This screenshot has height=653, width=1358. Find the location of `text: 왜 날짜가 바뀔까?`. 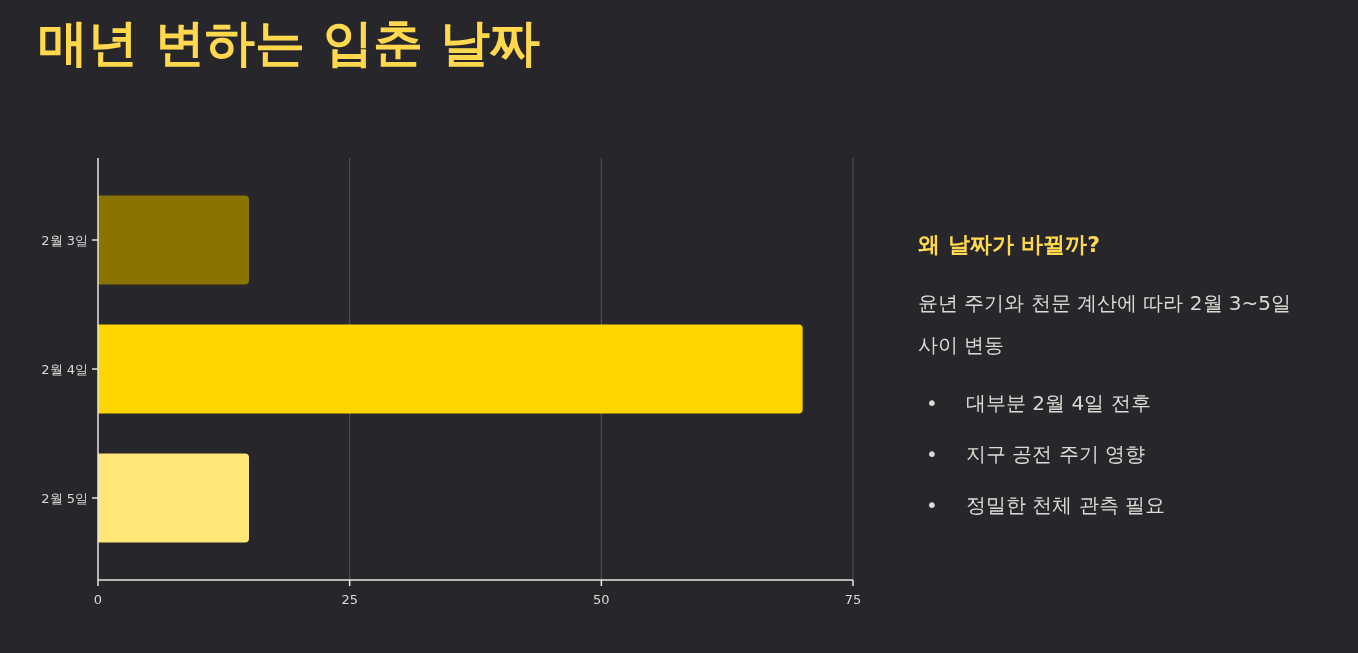

text: 왜 날짜가 바뀔까? is located at coordinates (1010, 245).